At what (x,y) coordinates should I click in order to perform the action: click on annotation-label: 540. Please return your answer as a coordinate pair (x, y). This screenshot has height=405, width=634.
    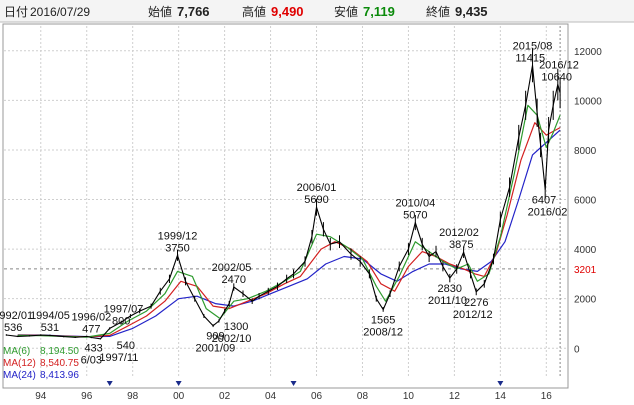
    Looking at the image, I should click on (126, 346).